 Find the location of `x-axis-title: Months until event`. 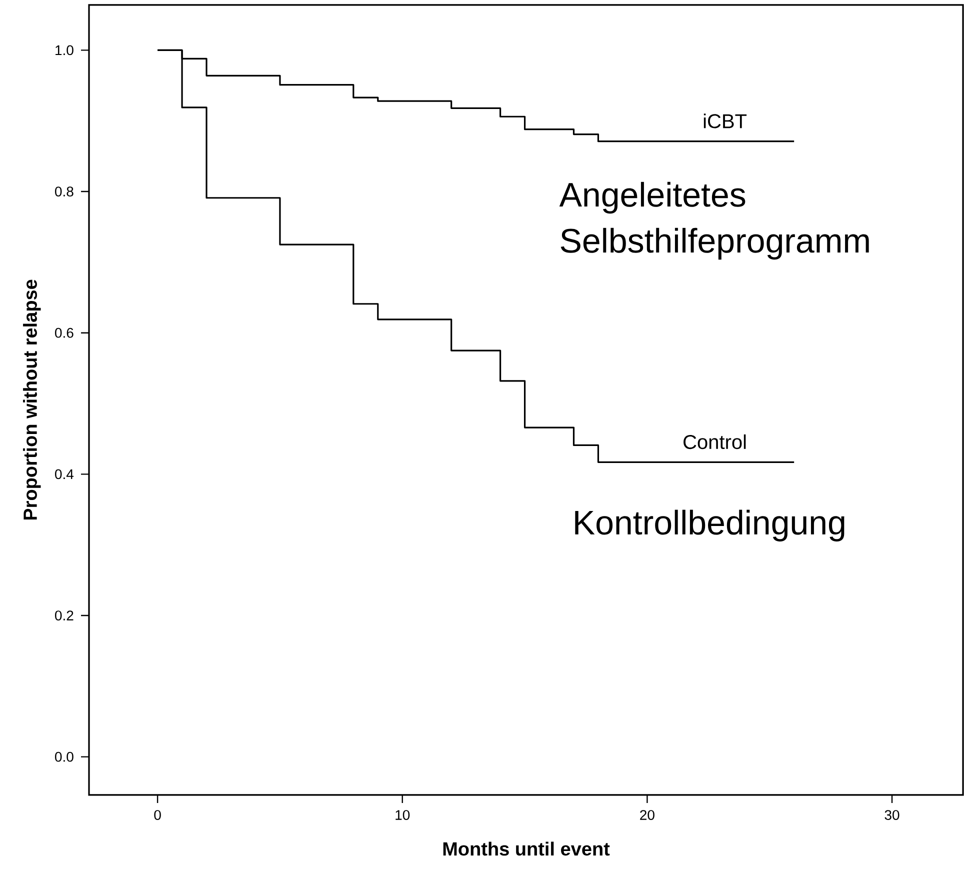

x-axis-title: Months until event is located at coordinates (526, 849).